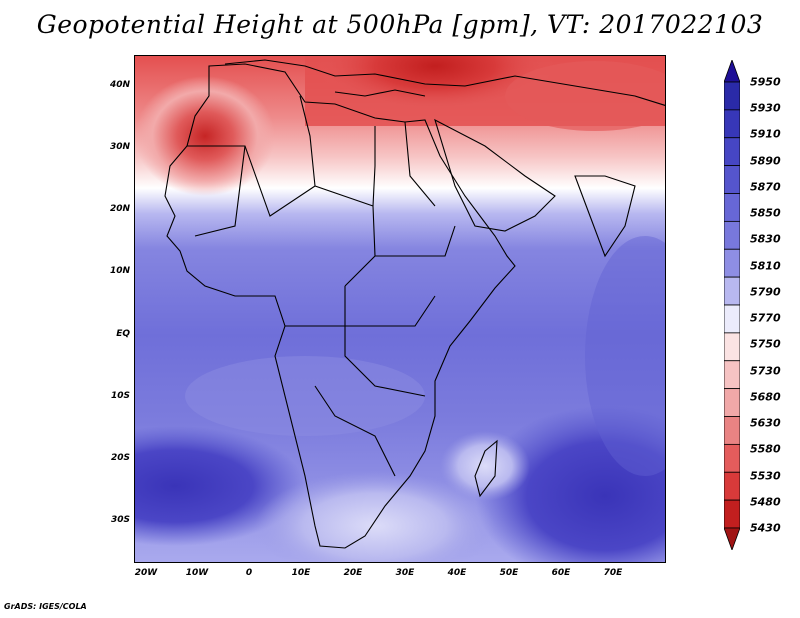 The width and height of the screenshot is (800, 618). I want to click on colorbar-level-label: 5850, so click(765, 213).